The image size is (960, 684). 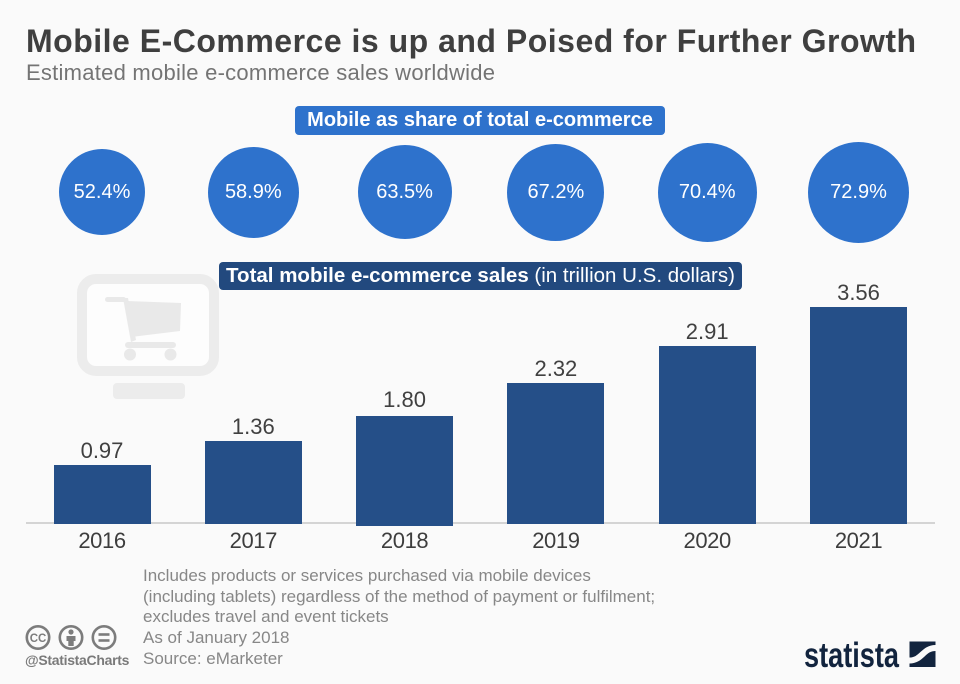 I want to click on svg-text: statista, so click(x=851, y=654).